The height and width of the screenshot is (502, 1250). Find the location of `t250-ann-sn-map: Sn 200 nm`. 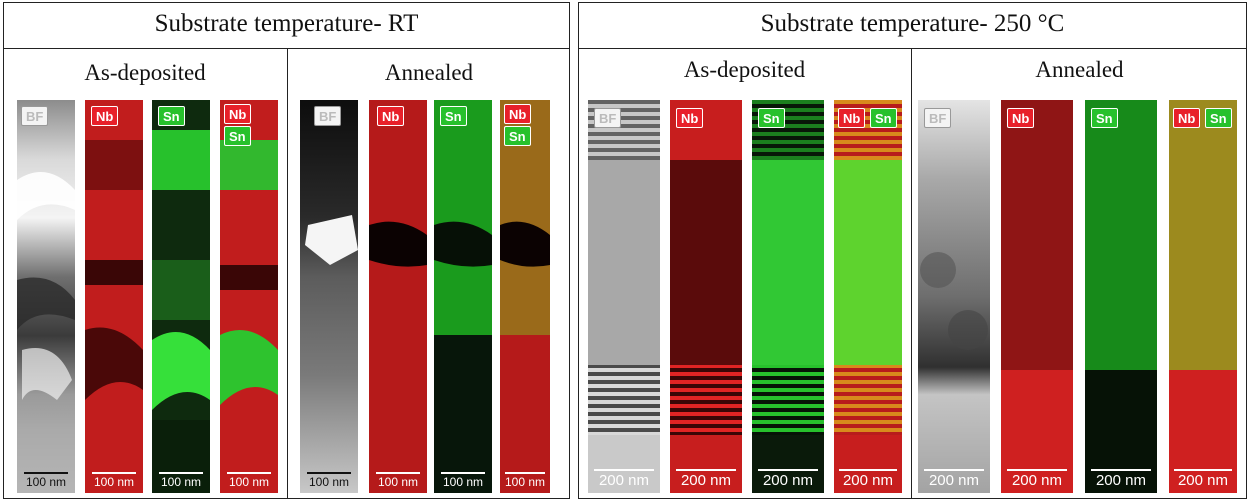

t250-ann-sn-map: Sn 200 nm is located at coordinates (1121, 296).